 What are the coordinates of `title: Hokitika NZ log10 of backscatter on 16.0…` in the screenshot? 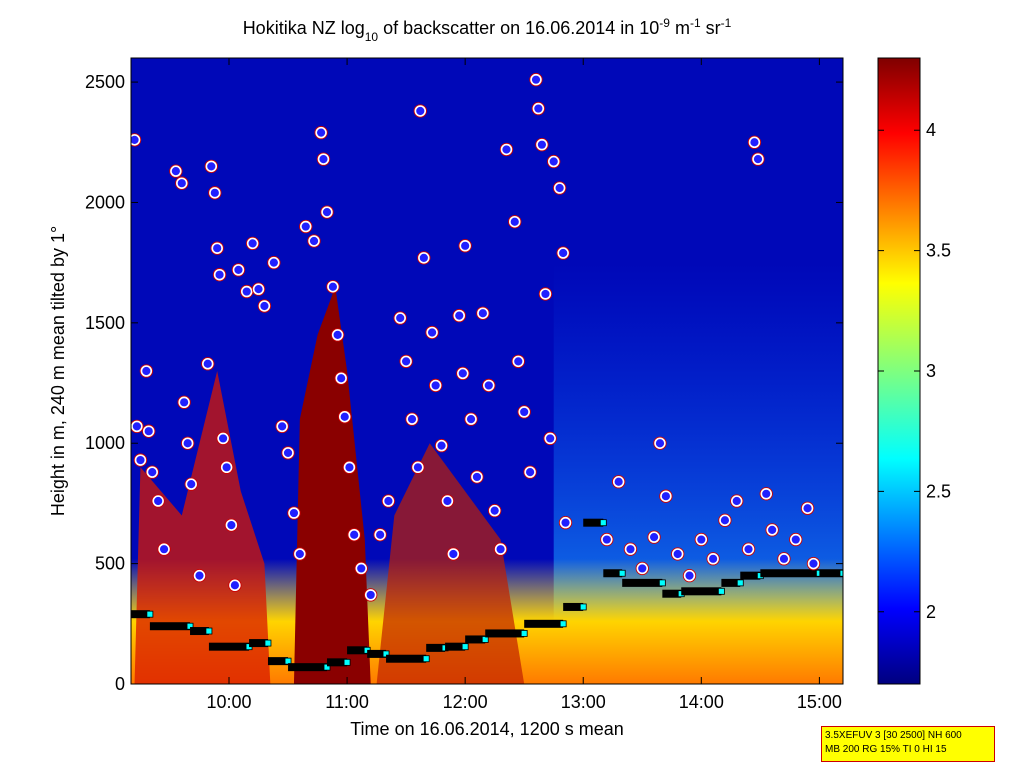 It's located at (487, 30).